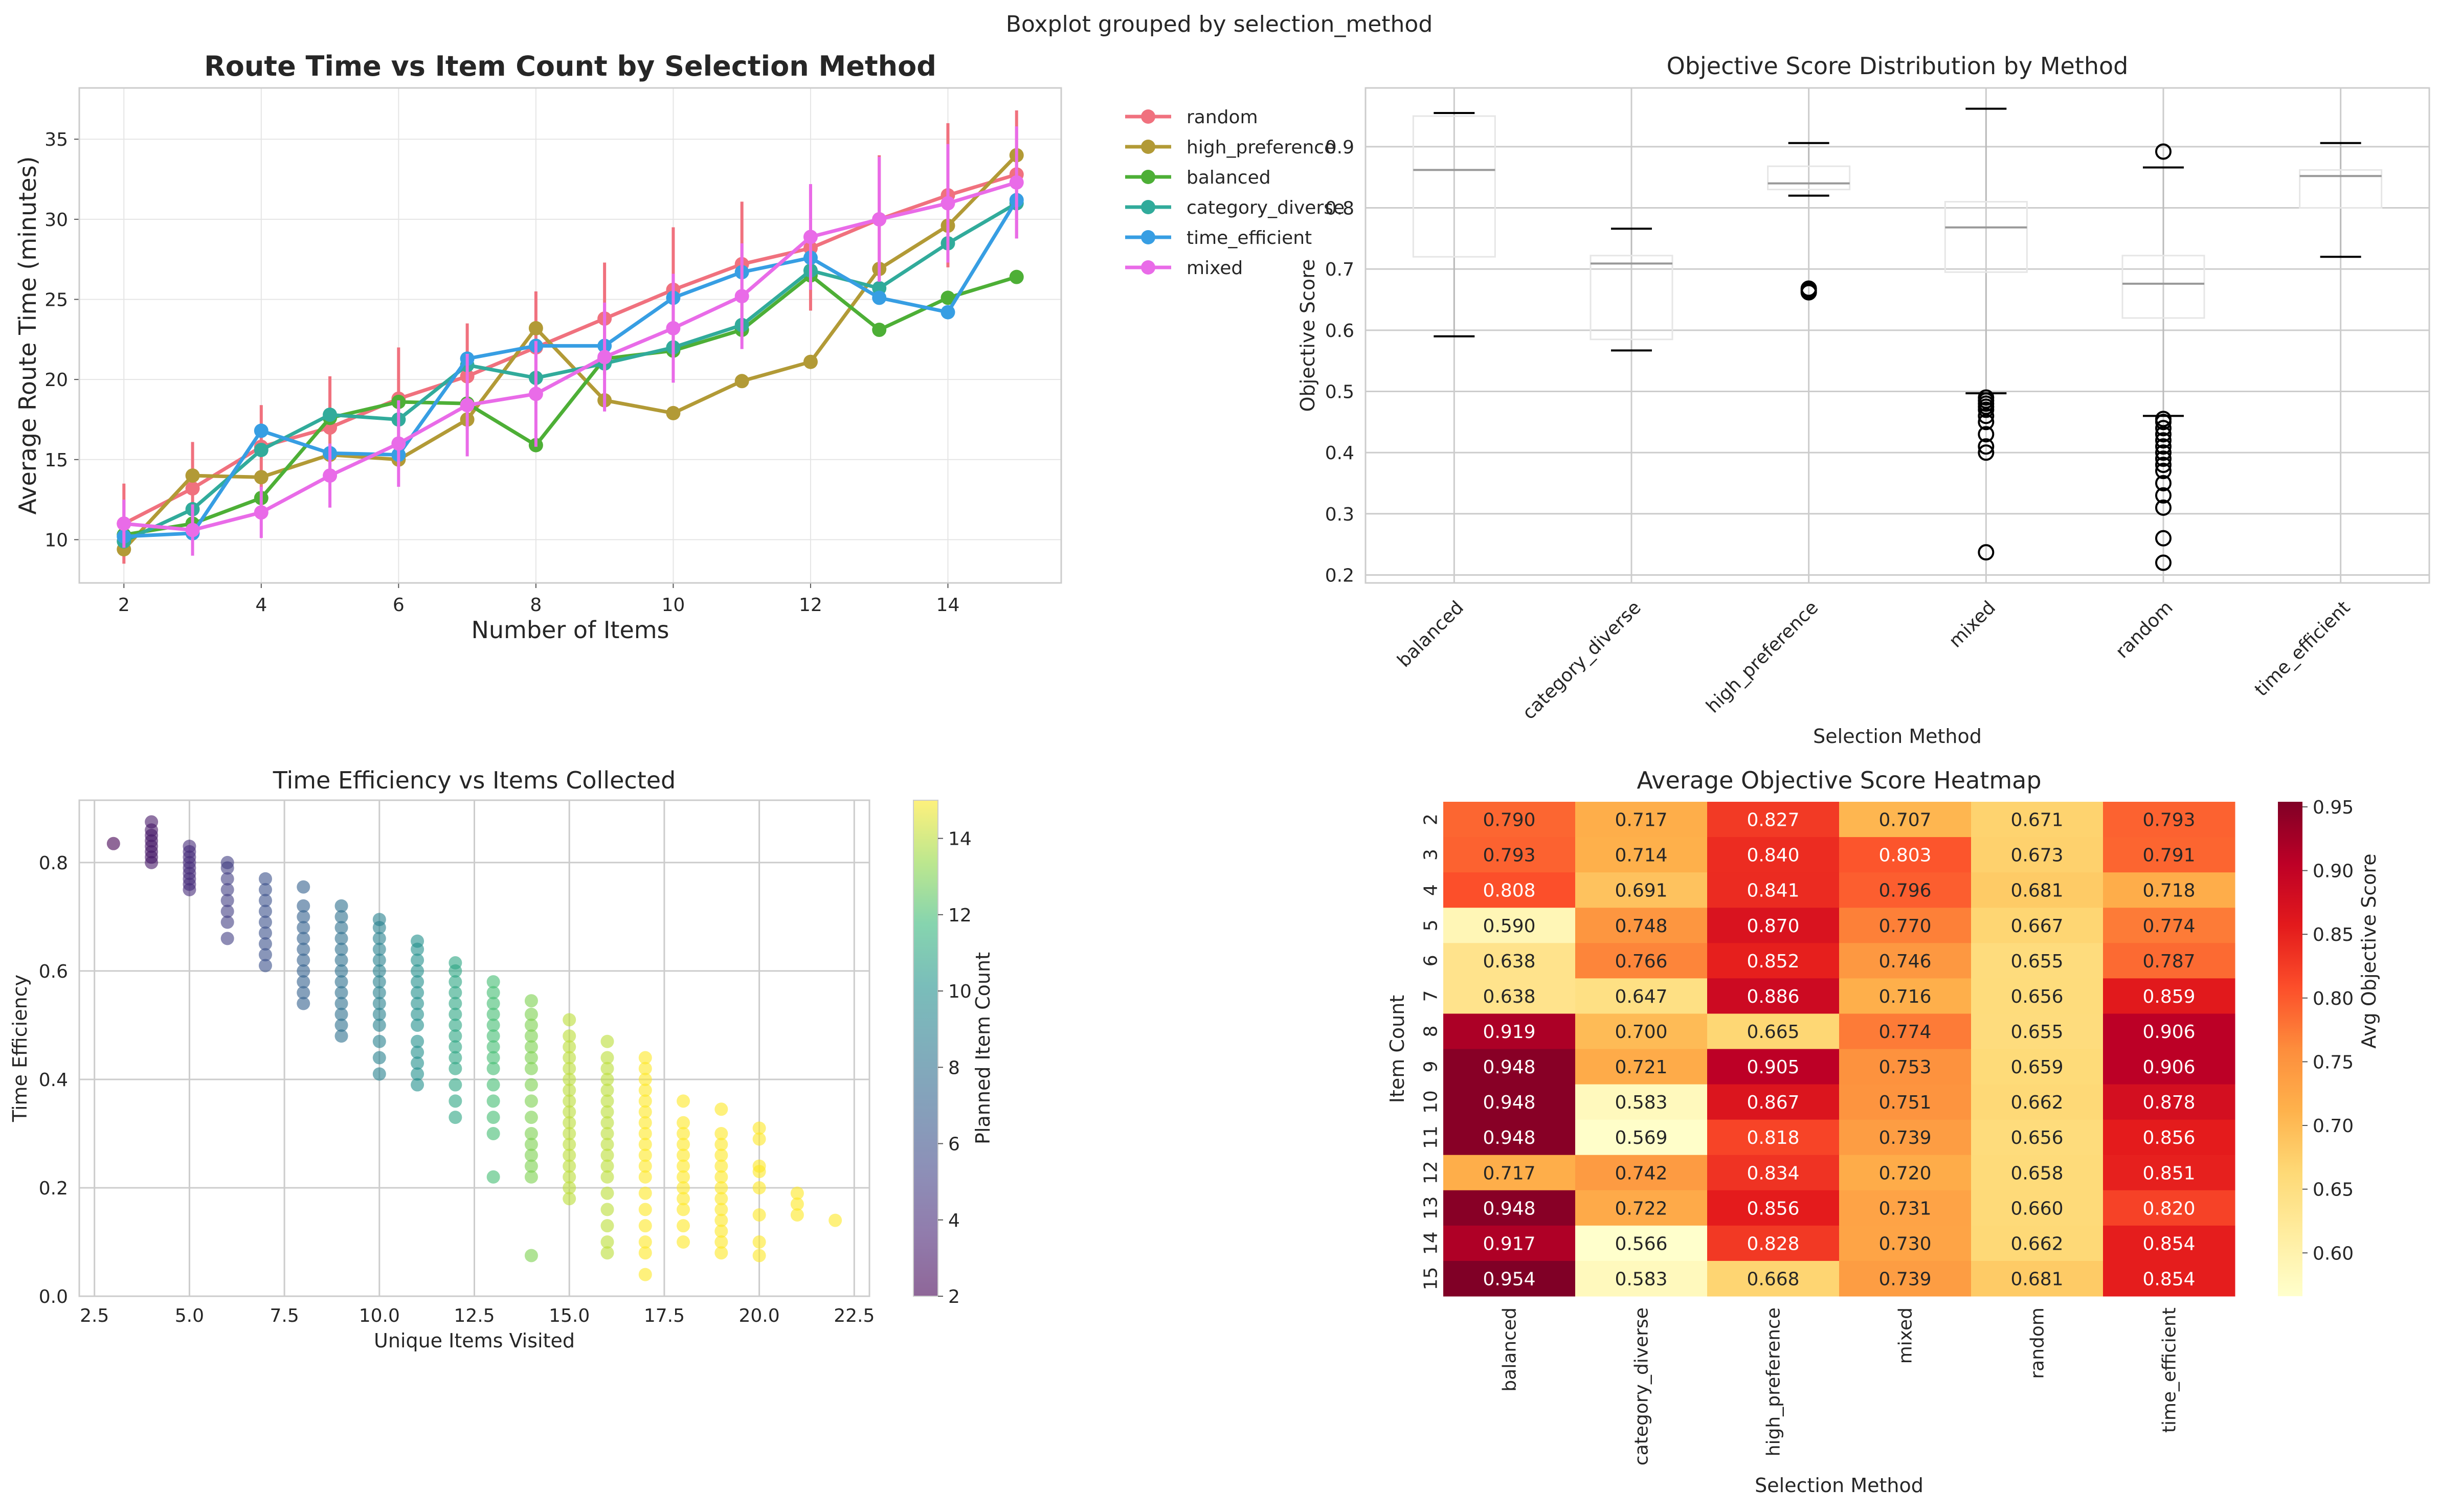 The height and width of the screenshot is (1512, 2439). I want to click on heatmap-x-tick-label: time_efficient, so click(2169, 1370).